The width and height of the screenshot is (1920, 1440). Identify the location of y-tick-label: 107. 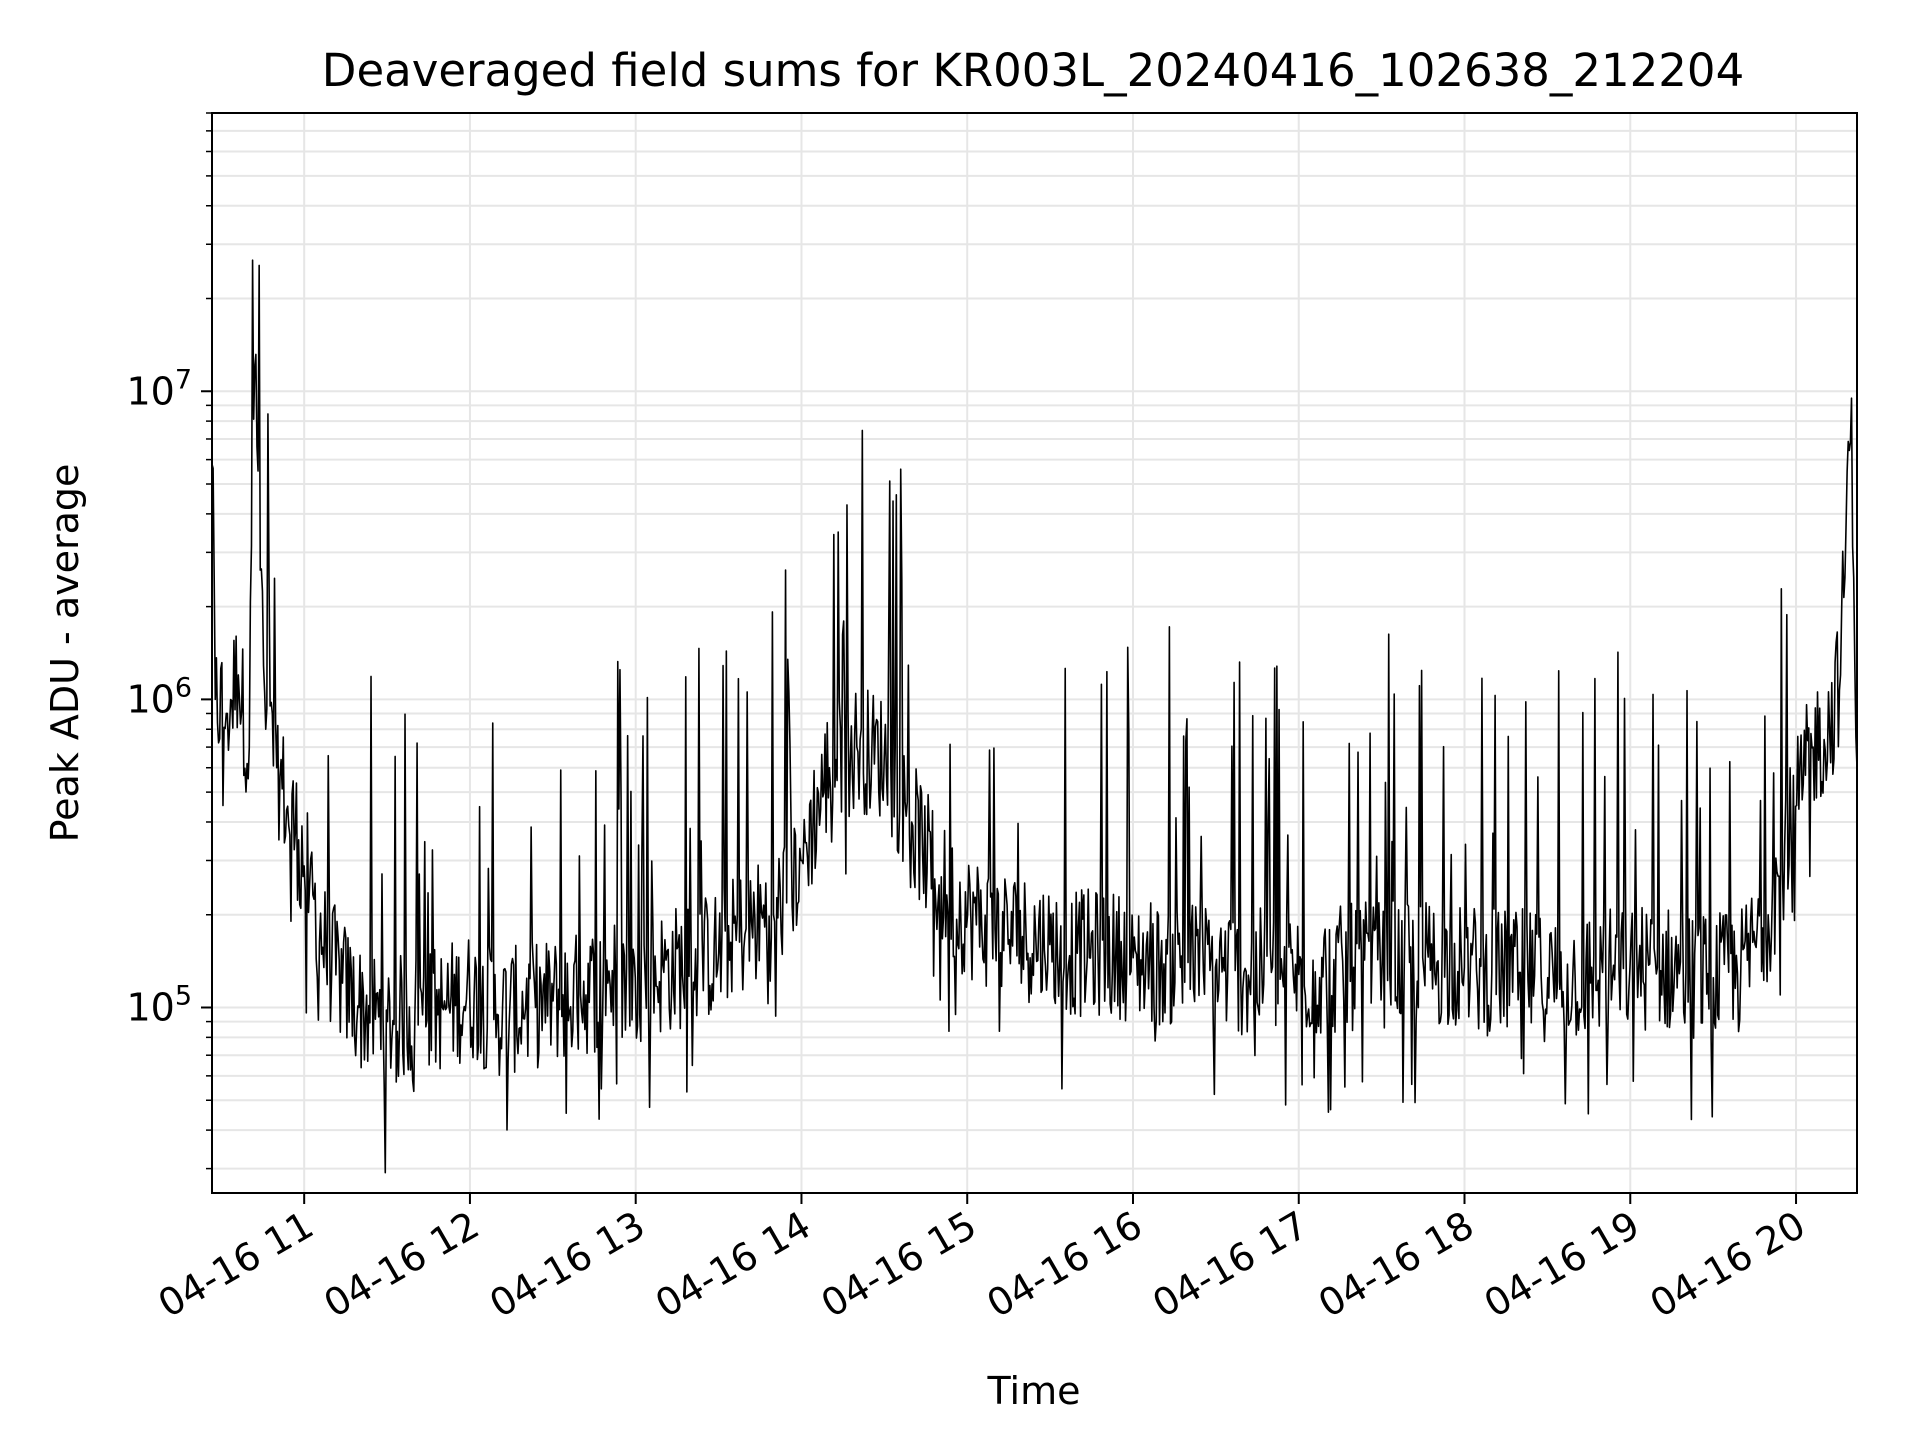
(159, 388).